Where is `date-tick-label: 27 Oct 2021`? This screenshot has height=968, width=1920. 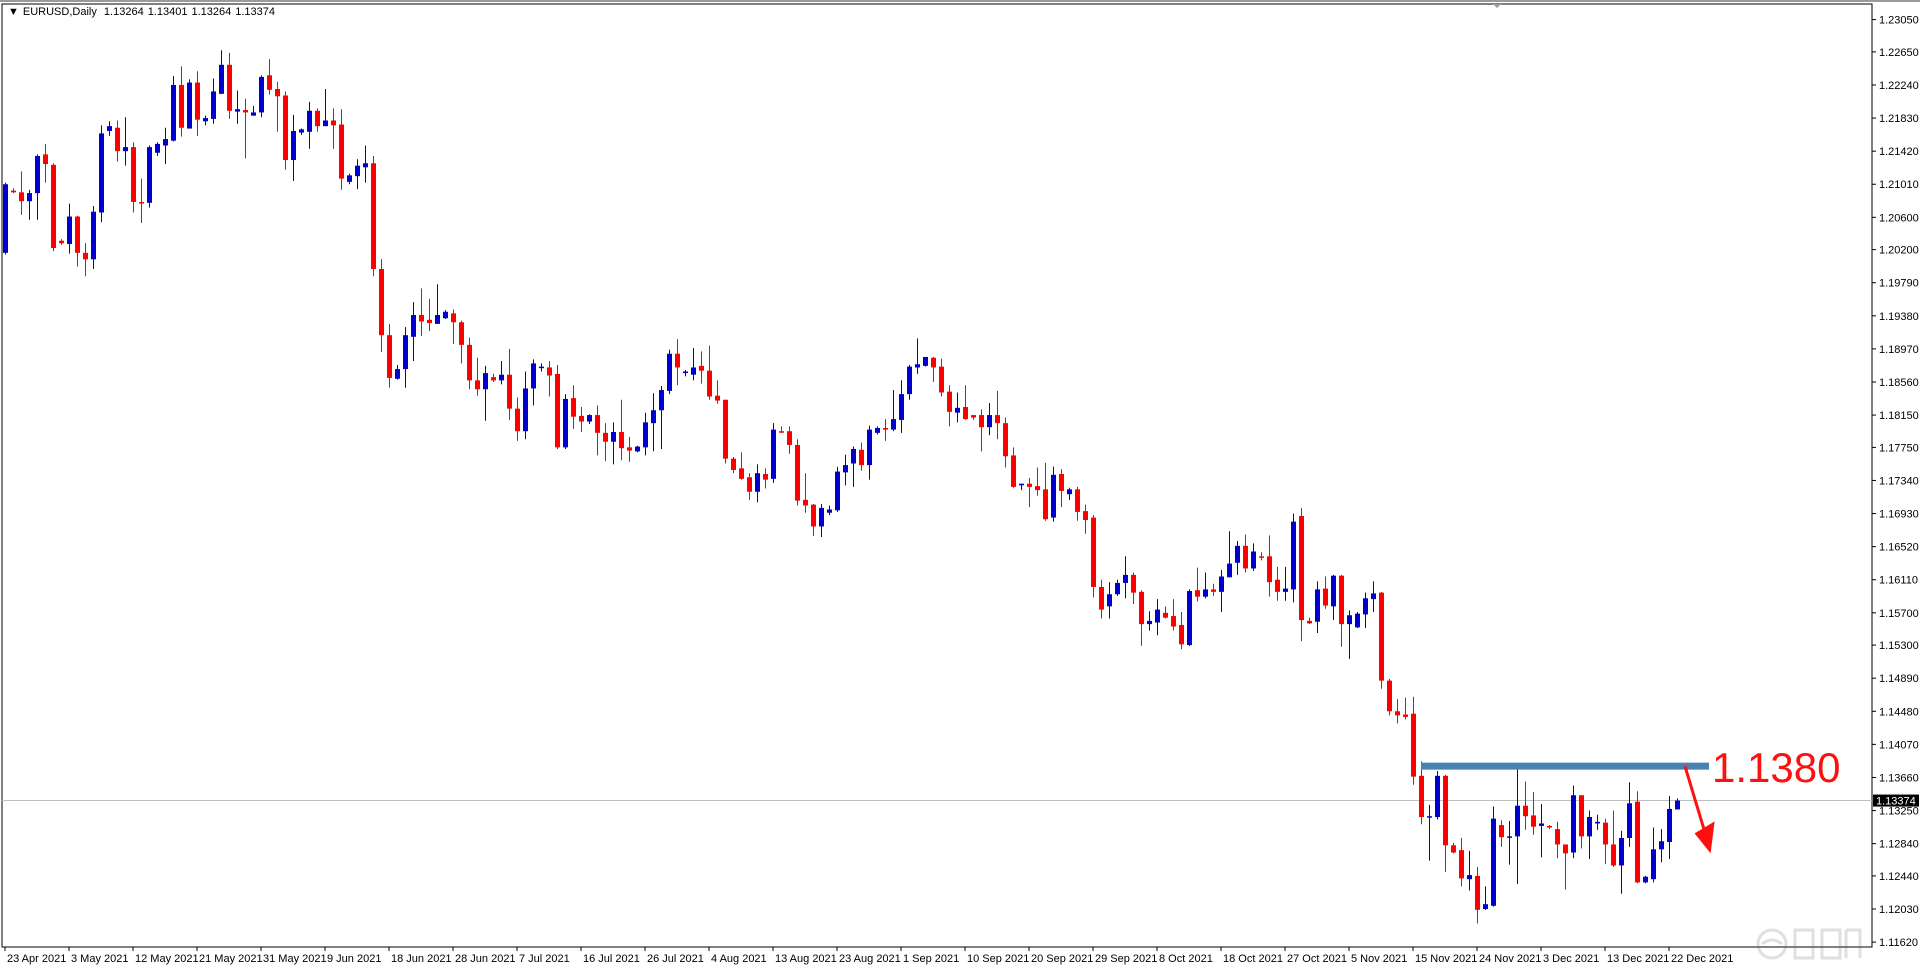
date-tick-label: 27 Oct 2021 is located at coordinates (1317, 959).